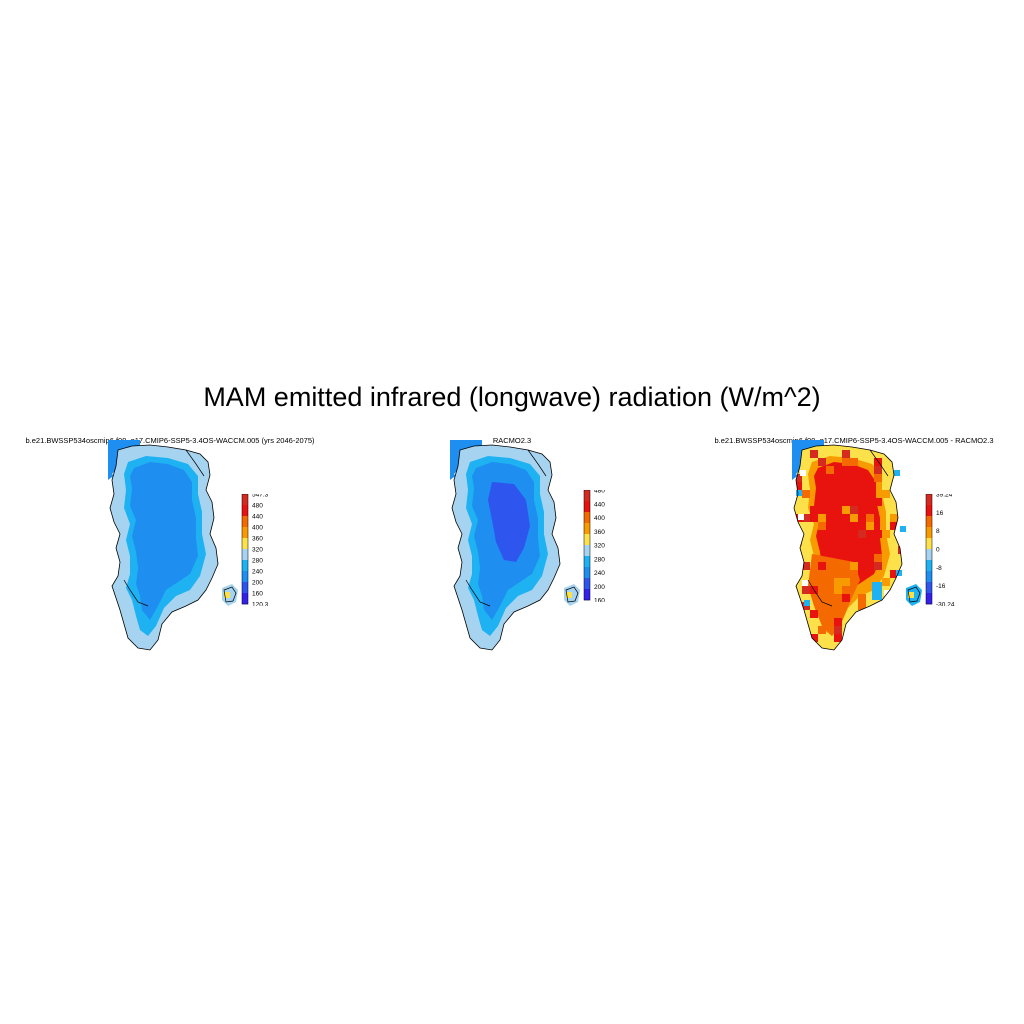 This screenshot has height=1024, width=1024. What do you see at coordinates (941, 586) in the screenshot?
I see `colorbar-label: -16` at bounding box center [941, 586].